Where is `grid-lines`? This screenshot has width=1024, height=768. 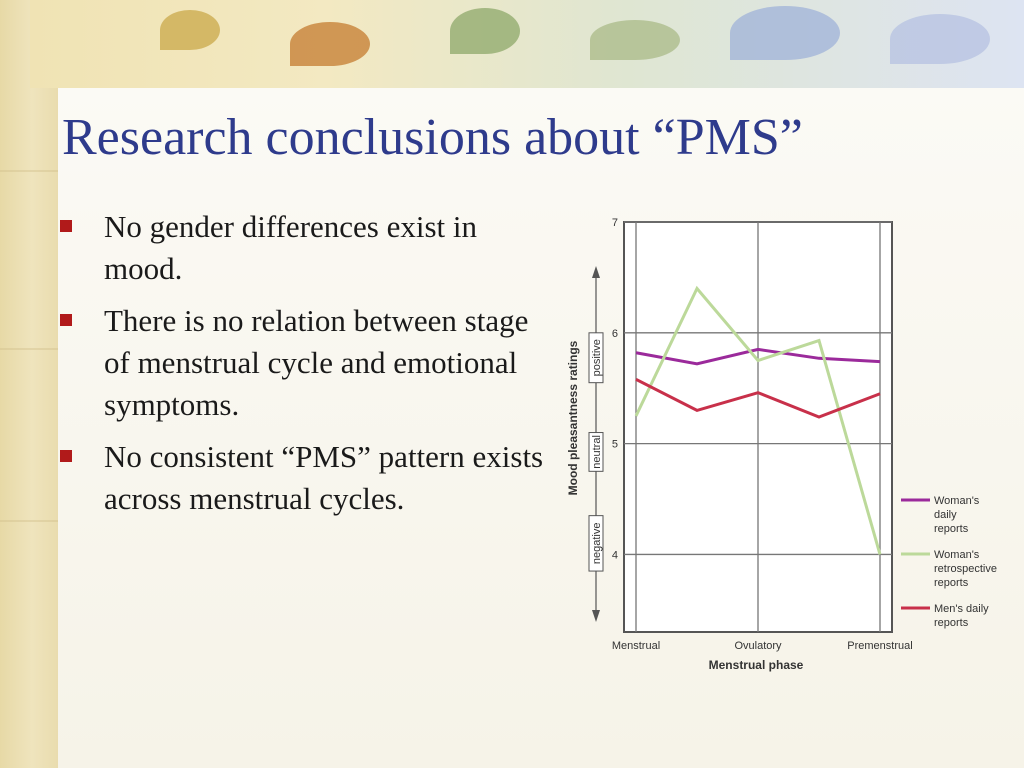 grid-lines is located at coordinates (758, 426).